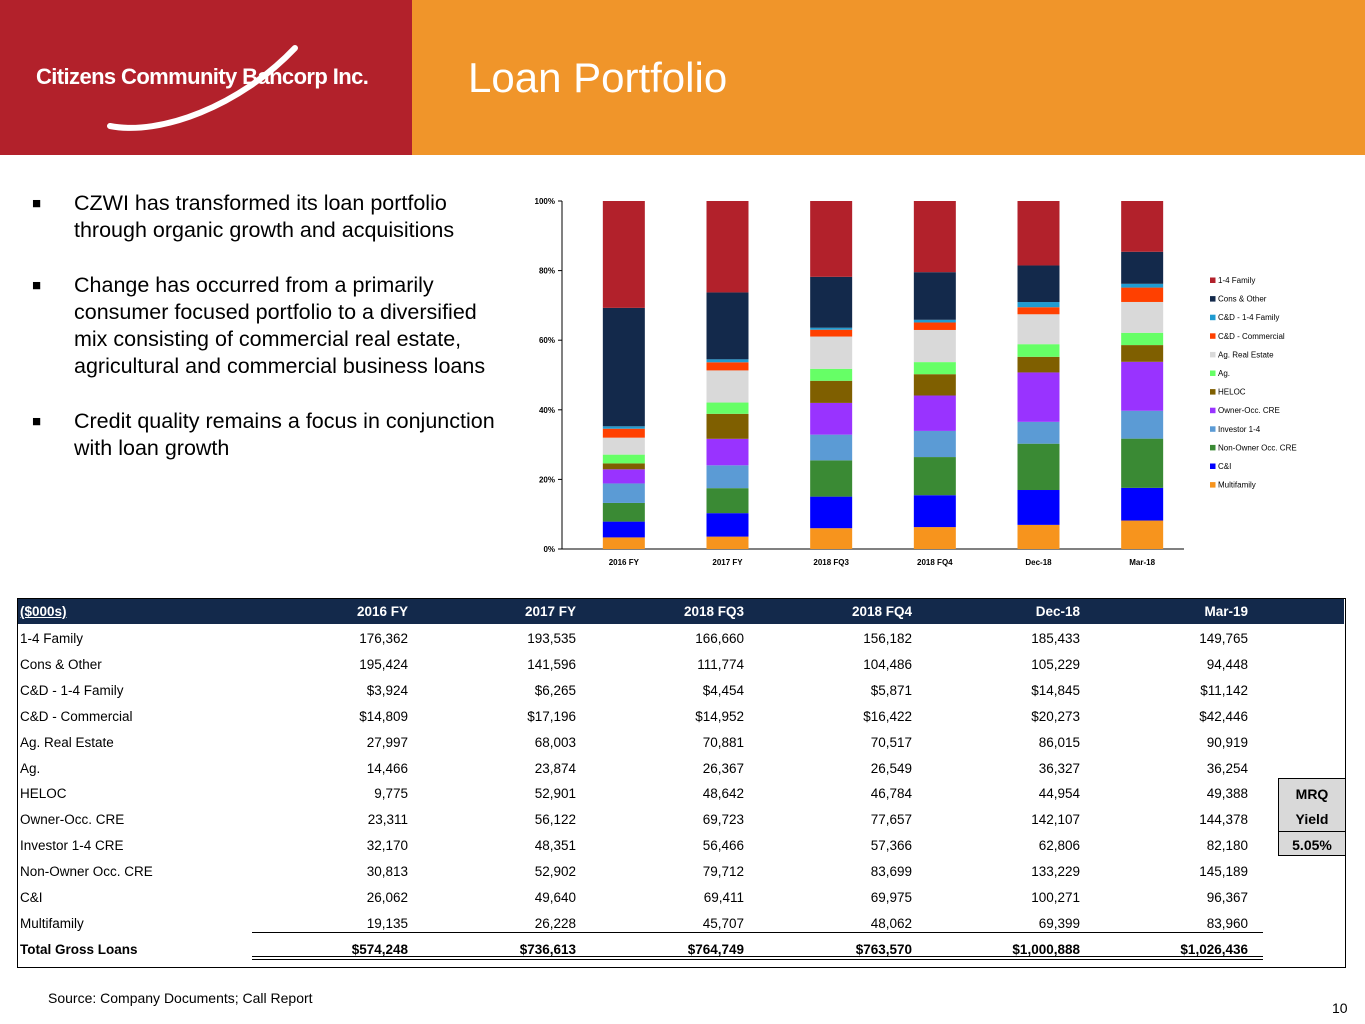 The width and height of the screenshot is (1365, 1024). What do you see at coordinates (555, 820) in the screenshot?
I see `table-cell: 56,122` at bounding box center [555, 820].